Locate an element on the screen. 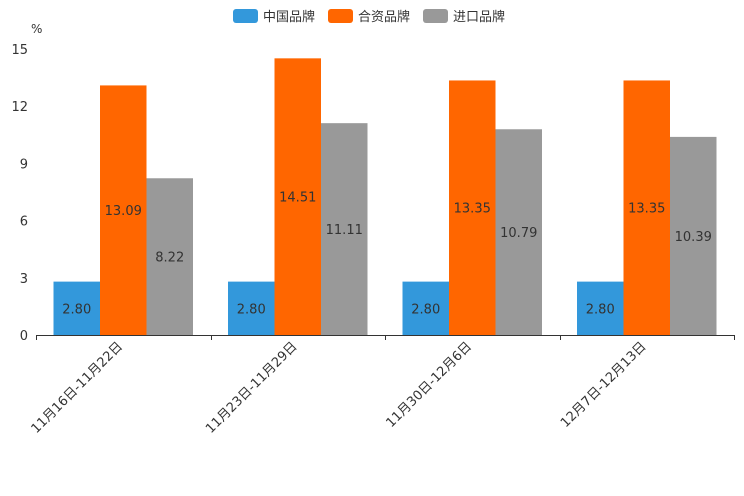  y-tick-label: 0 is located at coordinates (24, 336).